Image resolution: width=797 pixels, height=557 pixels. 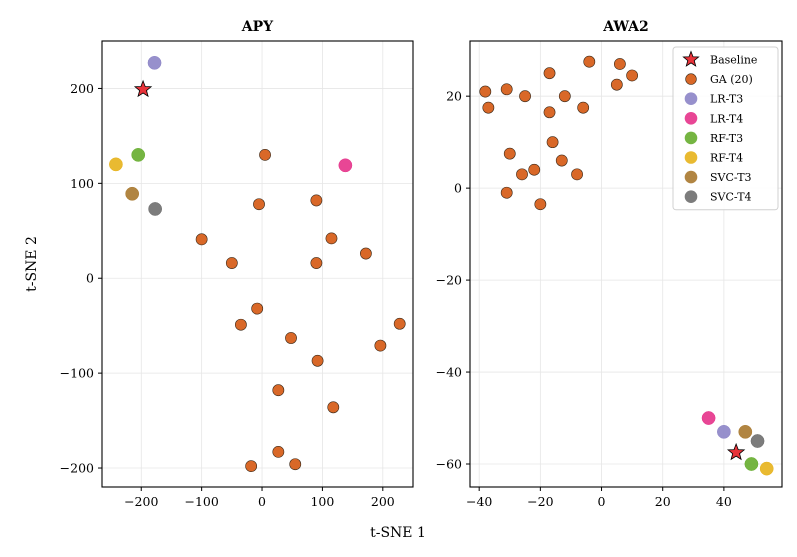 I want to click on legend-label: Baseline, so click(x=733, y=60).